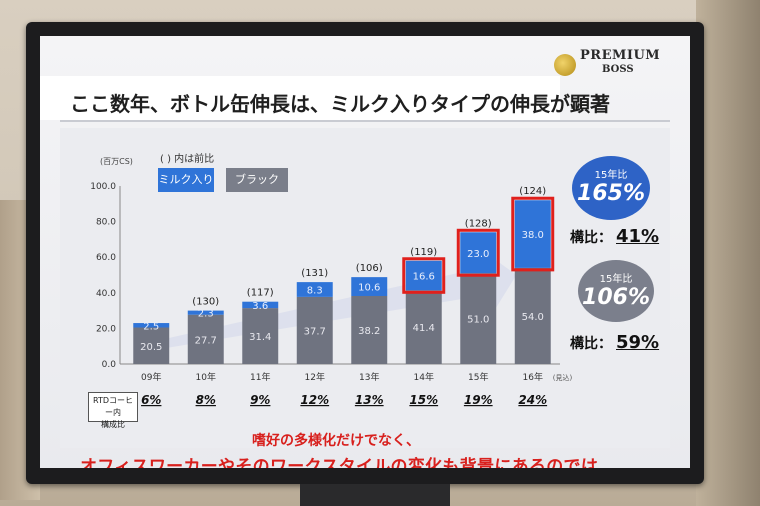 This screenshot has width=760, height=506. What do you see at coordinates (205, 302) in the screenshot?
I see `growth-label: (130)` at bounding box center [205, 302].